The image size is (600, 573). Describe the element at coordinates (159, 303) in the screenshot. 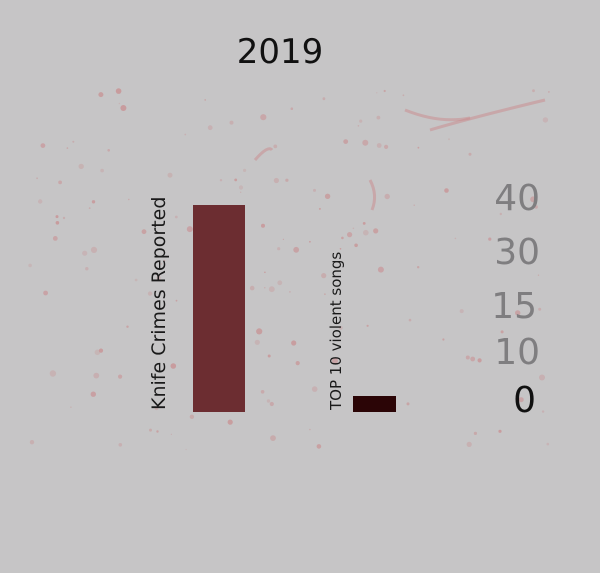

I see `bar-label-knife-crimes: Knife Crimes Reported` at that location.